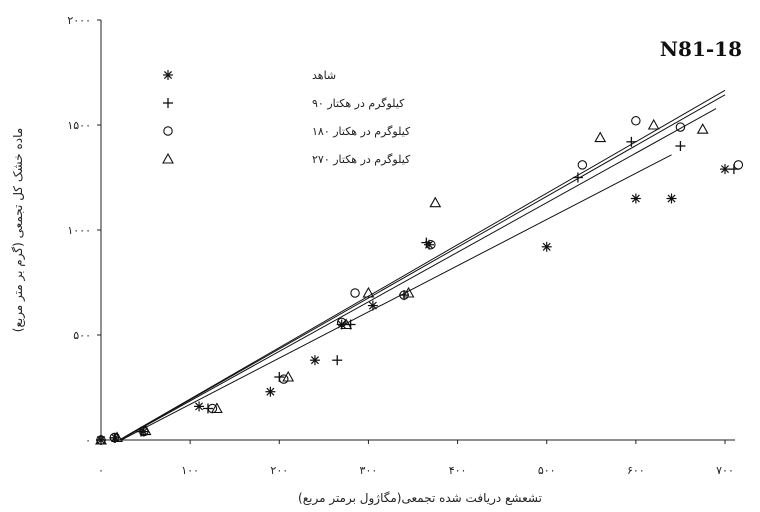 This screenshot has width=760, height=512. What do you see at coordinates (636, 470) in the screenshot?
I see `x-tick-label: ۶۰۰` at bounding box center [636, 470].